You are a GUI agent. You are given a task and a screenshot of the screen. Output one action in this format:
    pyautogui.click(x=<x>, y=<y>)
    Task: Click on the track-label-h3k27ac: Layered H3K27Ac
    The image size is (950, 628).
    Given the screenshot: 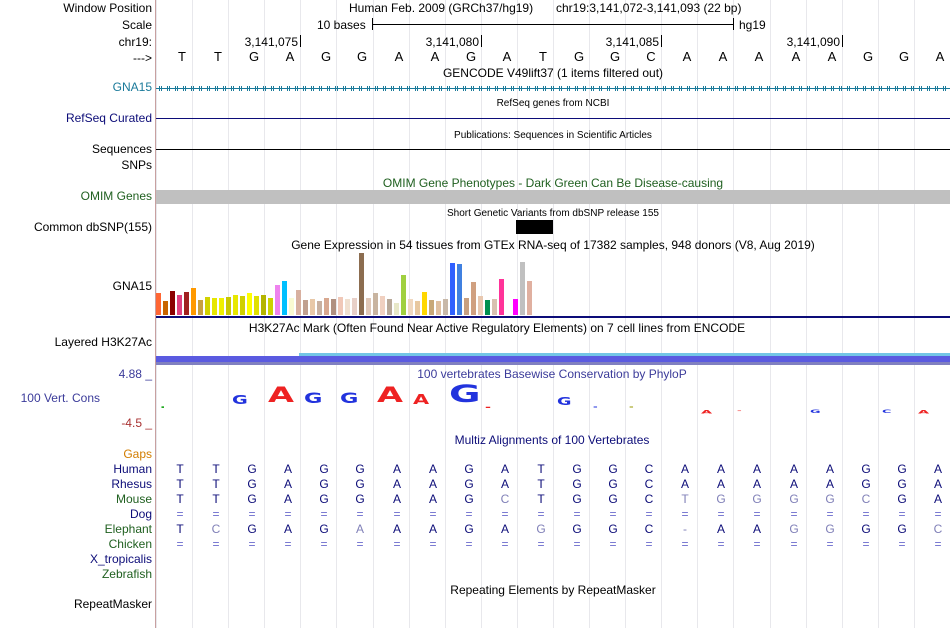 What is the action you would take?
    pyautogui.click(x=103, y=342)
    